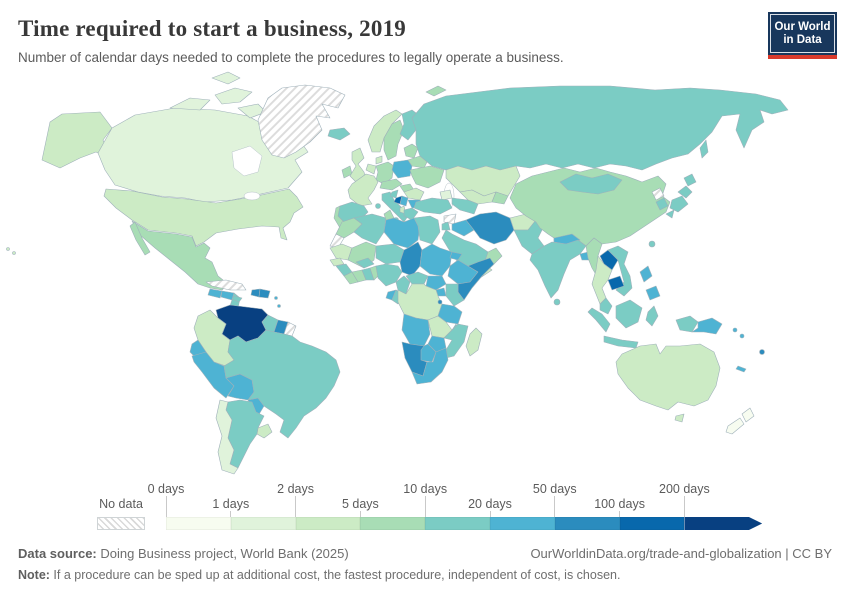 Image resolution: width=850 pixels, height=600 pixels. What do you see at coordinates (77, 140) in the screenshot?
I see `country-alaska` at bounding box center [77, 140].